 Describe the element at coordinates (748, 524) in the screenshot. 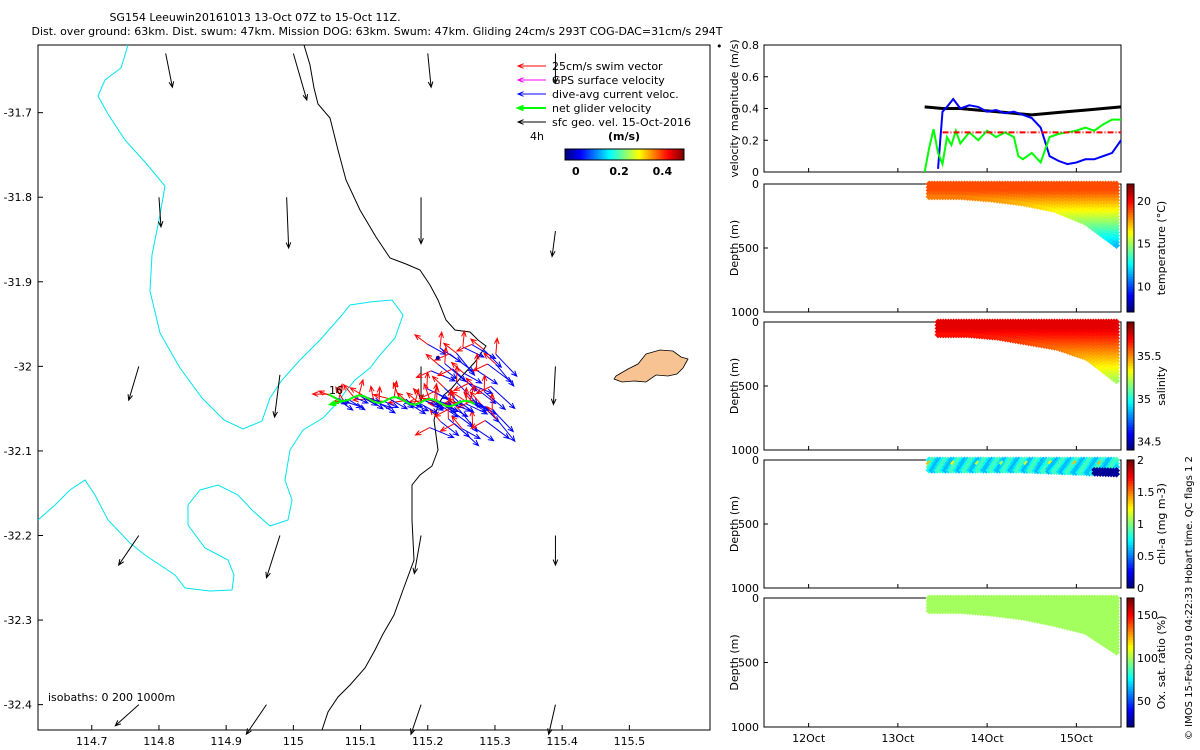

I see `depth-tick-label: 500` at that location.